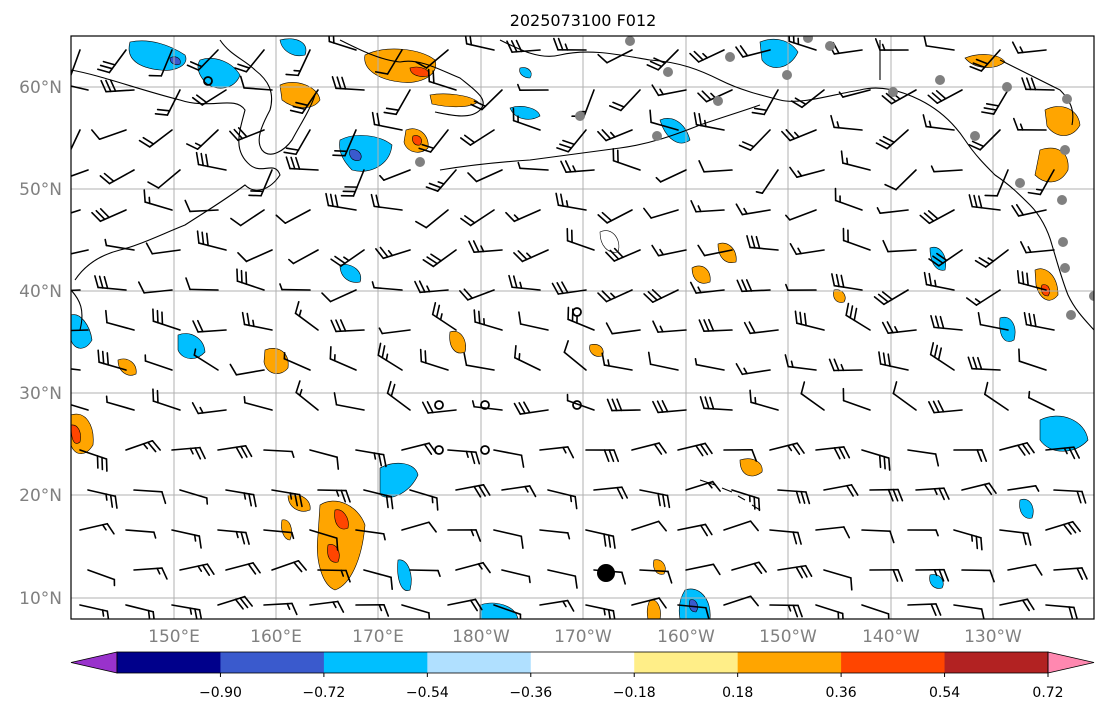  Describe the element at coordinates (40, 343) in the screenshot. I see `latitude-labels: 10°N 20°N 30°N 40°N 50°N 60°N` at that location.